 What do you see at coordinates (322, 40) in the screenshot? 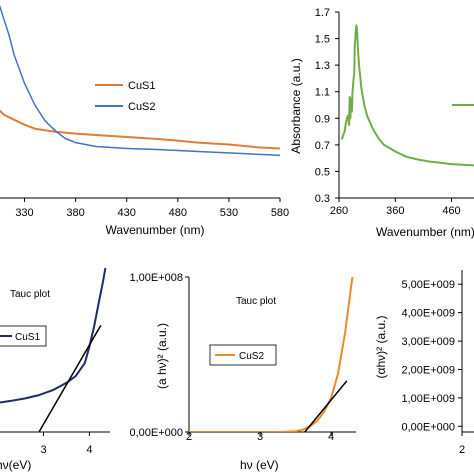
I see `y-tick-label: 1.5` at bounding box center [322, 40].